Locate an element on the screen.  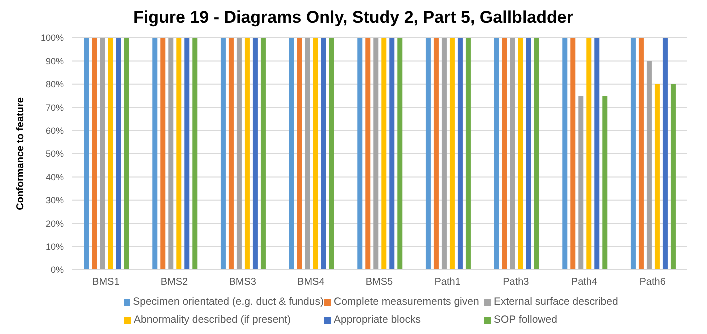
x-tick-label: Path6 is located at coordinates (653, 282).